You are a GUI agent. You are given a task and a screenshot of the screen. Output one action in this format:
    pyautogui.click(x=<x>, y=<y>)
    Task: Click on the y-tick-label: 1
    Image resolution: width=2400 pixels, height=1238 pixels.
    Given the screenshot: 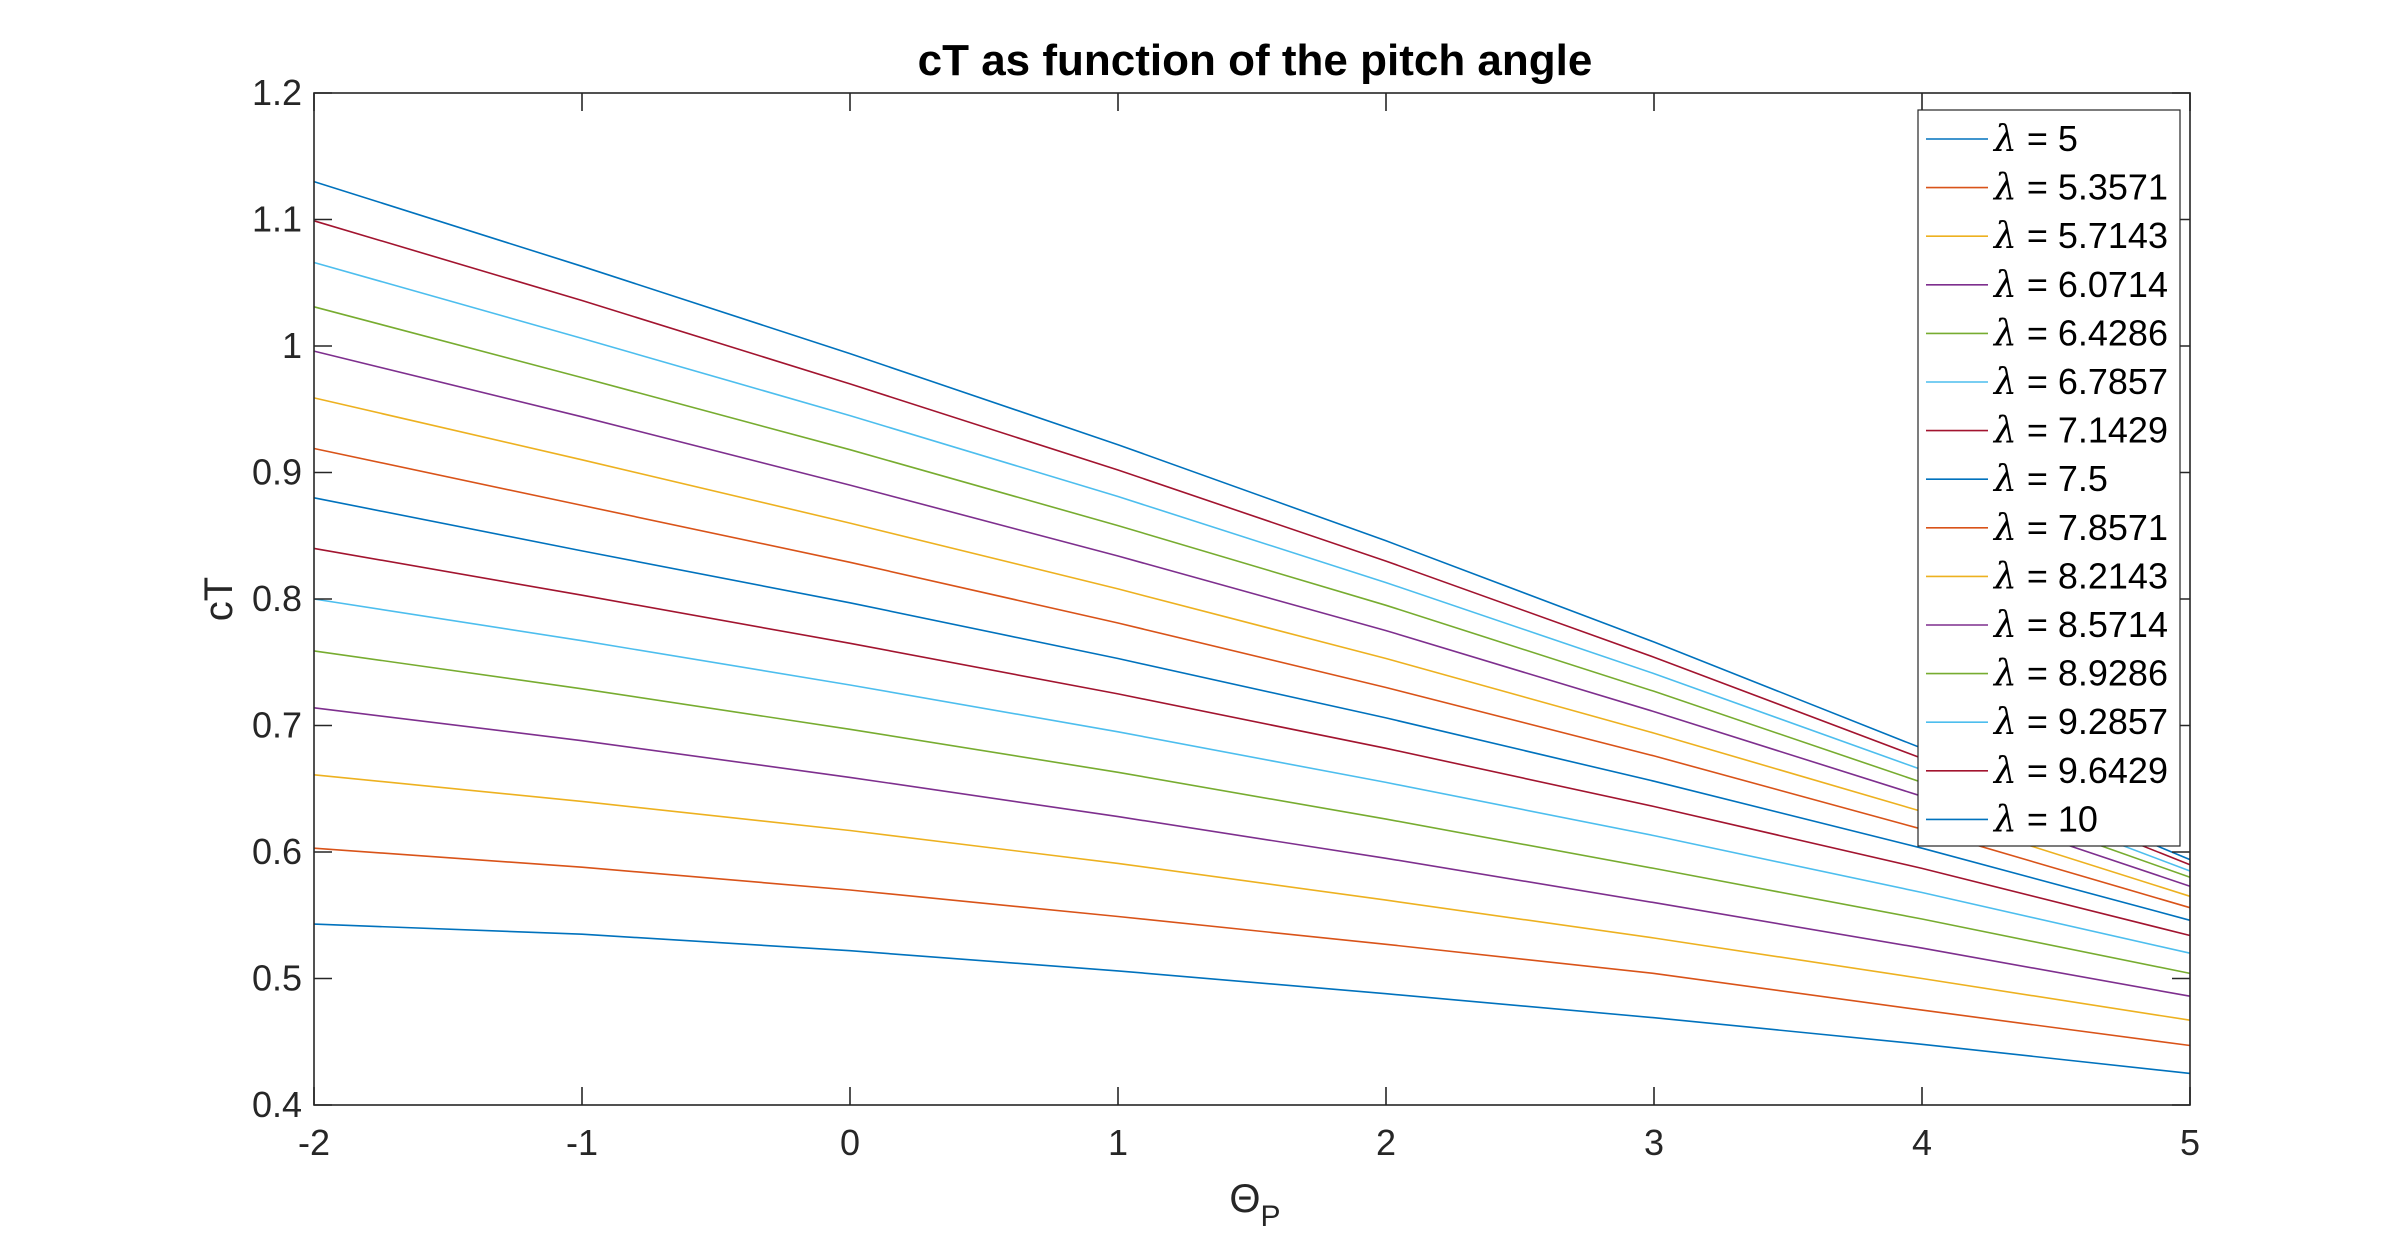 What is the action you would take?
    pyautogui.click(x=292, y=345)
    